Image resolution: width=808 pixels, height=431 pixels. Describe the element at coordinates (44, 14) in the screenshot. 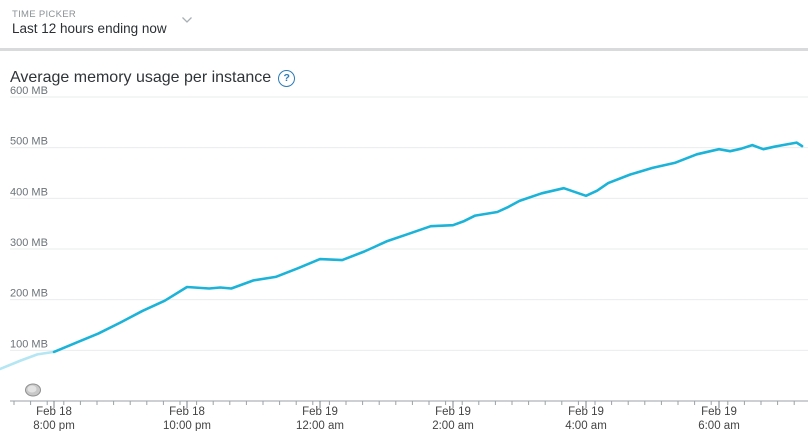

I see `time-picker-label: TIME PICKER` at that location.